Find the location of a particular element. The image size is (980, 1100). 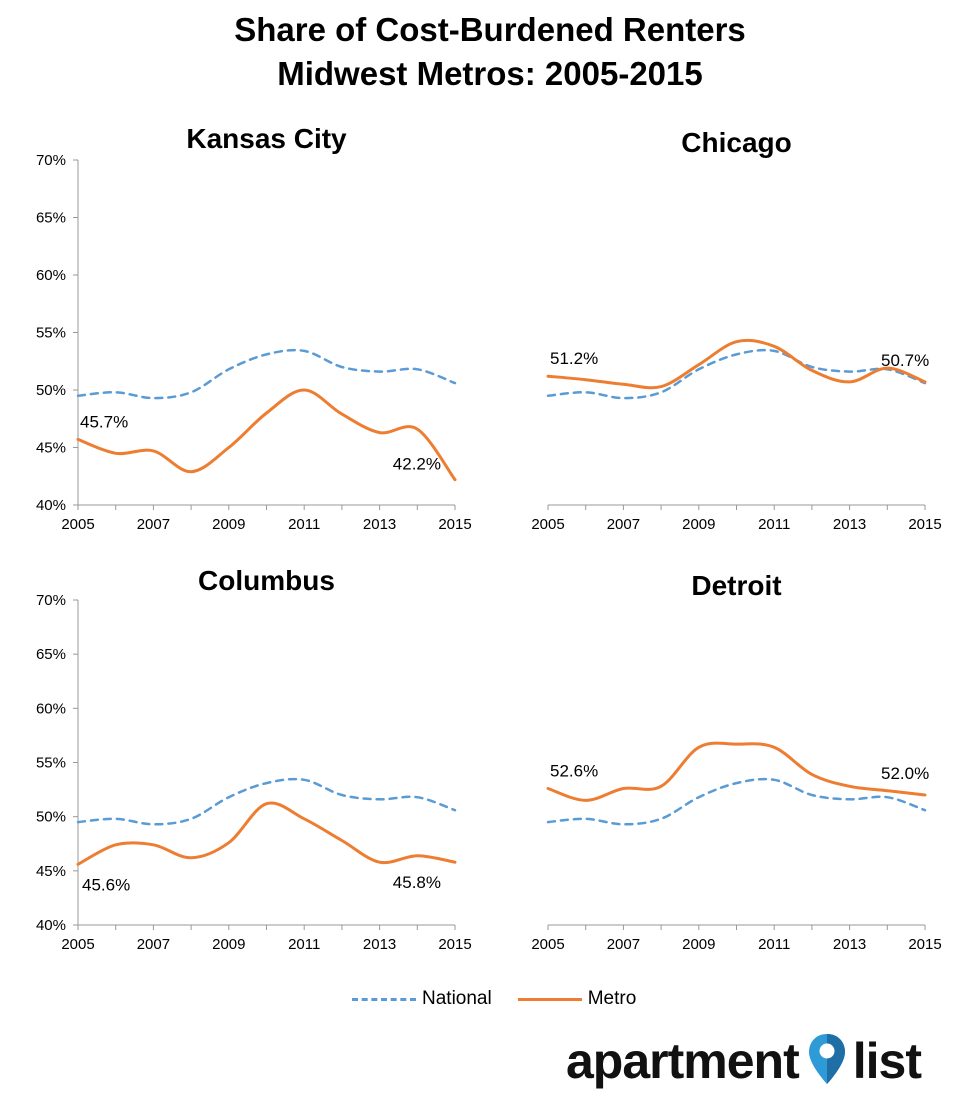

logo-word-list: list is located at coordinates (887, 1061).